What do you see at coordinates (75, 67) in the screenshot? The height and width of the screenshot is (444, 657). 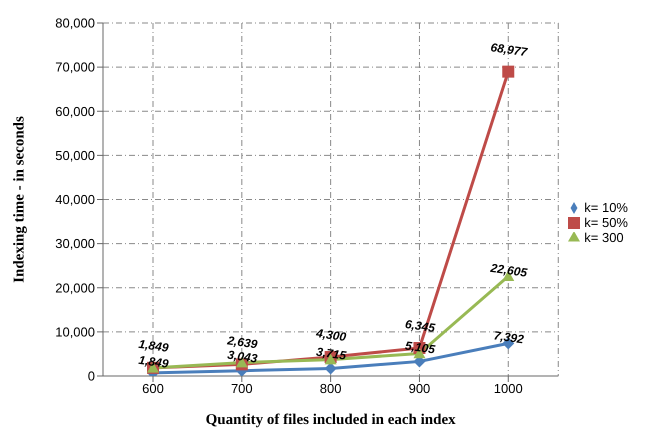 I see `y-tick-label: 70,000` at bounding box center [75, 67].